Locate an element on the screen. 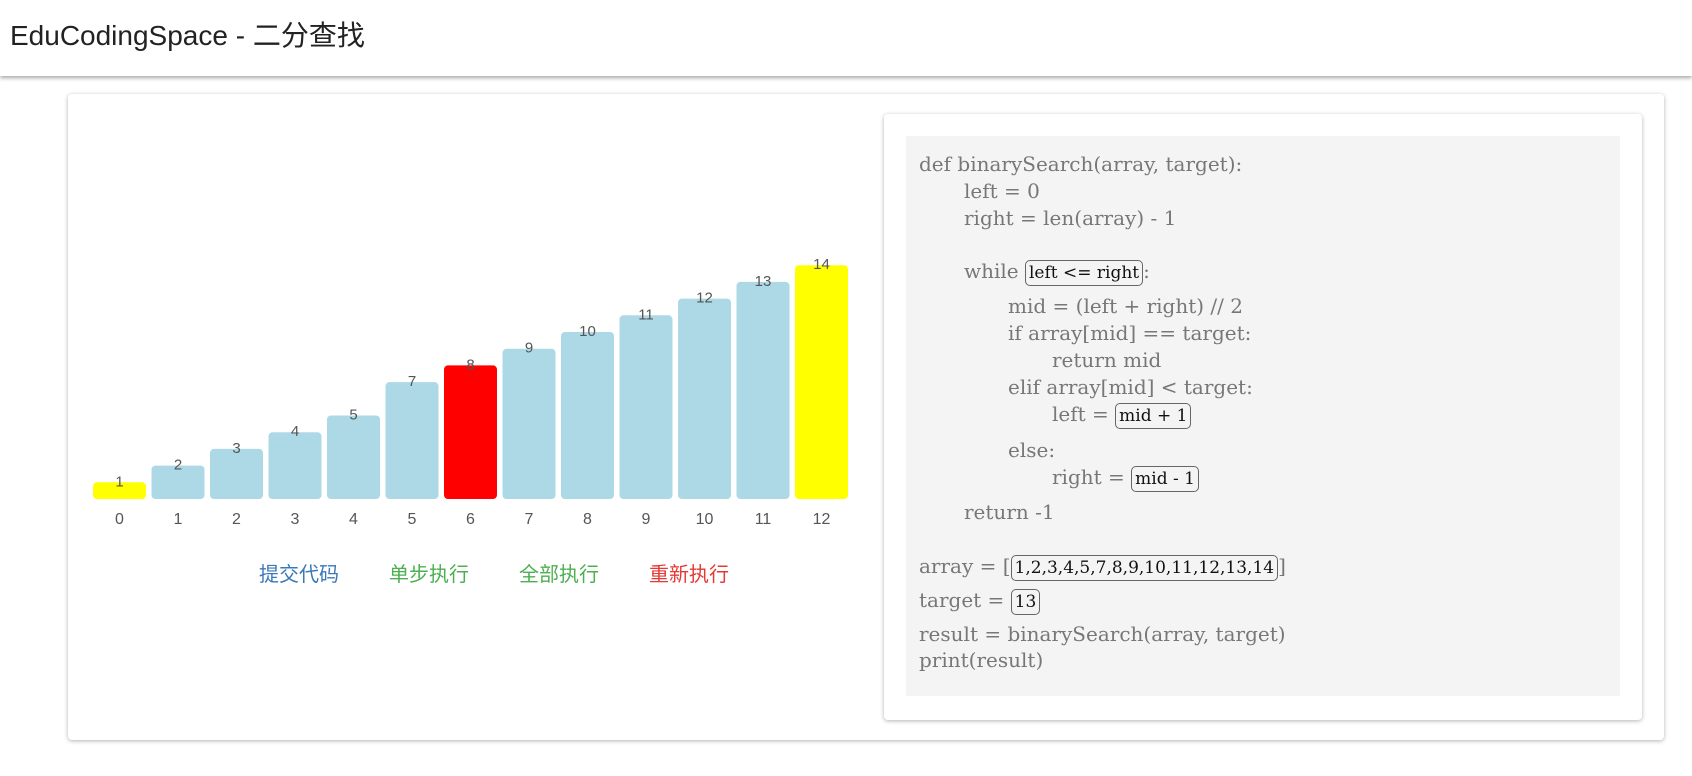 This screenshot has height=776, width=1692. submit-code-button: 提交代码 is located at coordinates (299, 574).